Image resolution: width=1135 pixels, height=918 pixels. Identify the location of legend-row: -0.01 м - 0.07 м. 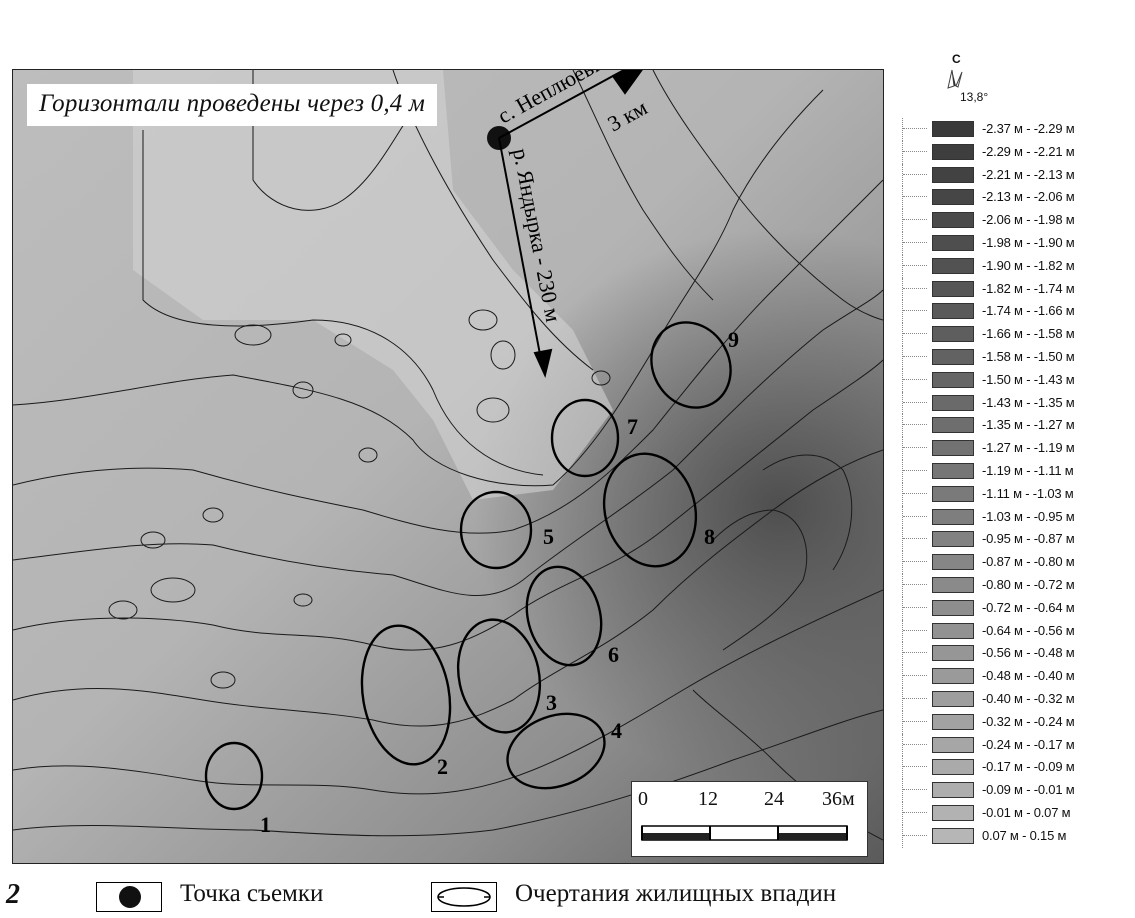
(1016, 813).